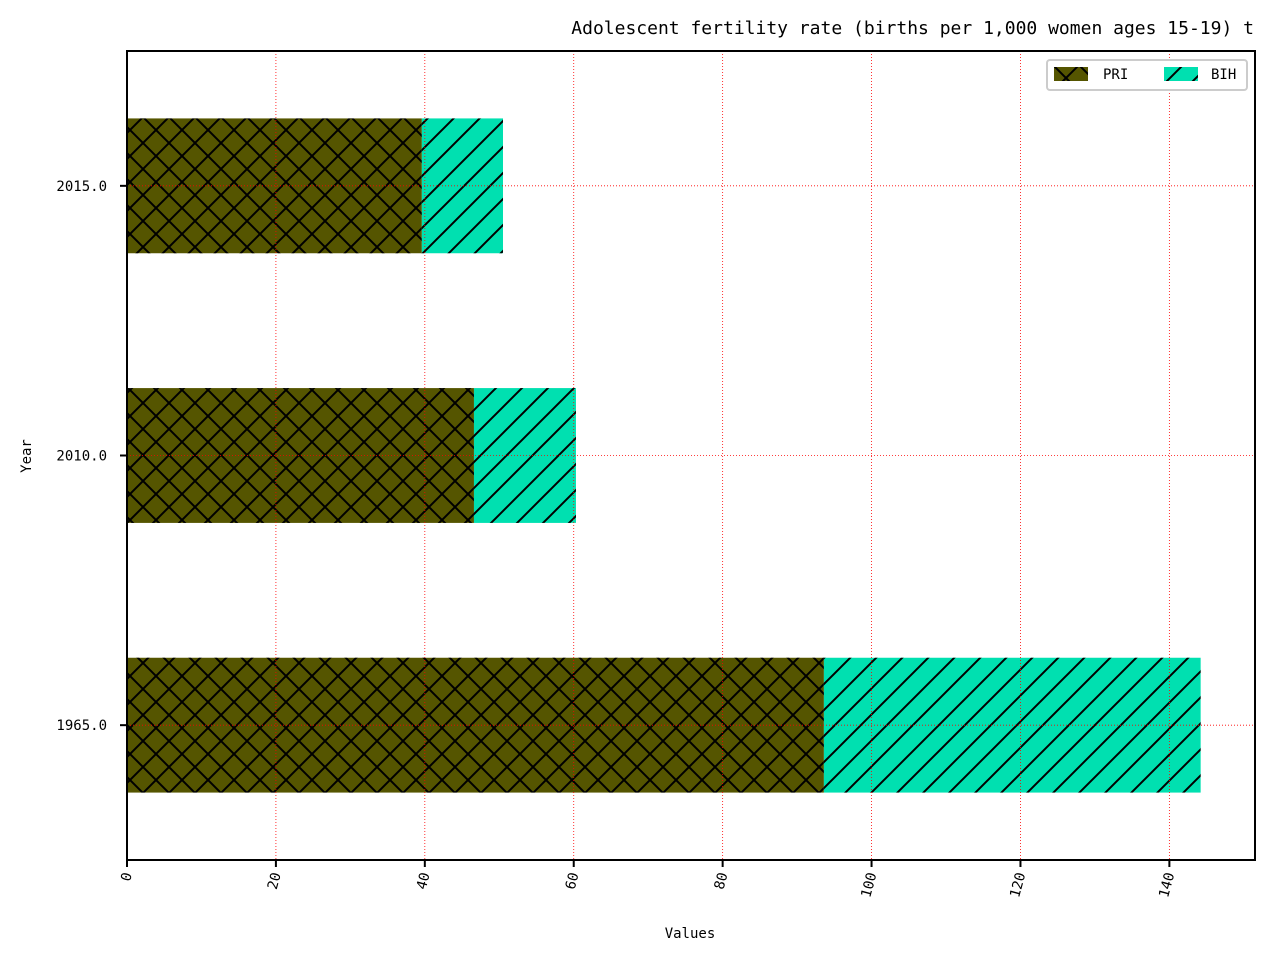  I want to click on y-tick-label: 1965.0, so click(81, 726).